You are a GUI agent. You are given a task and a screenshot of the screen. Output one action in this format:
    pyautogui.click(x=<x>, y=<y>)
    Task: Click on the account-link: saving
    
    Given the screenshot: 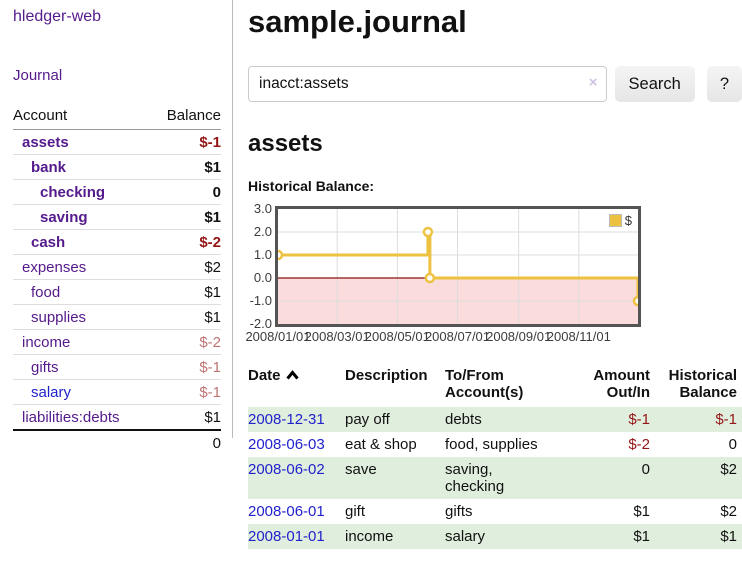 What is the action you would take?
    pyautogui.click(x=64, y=217)
    